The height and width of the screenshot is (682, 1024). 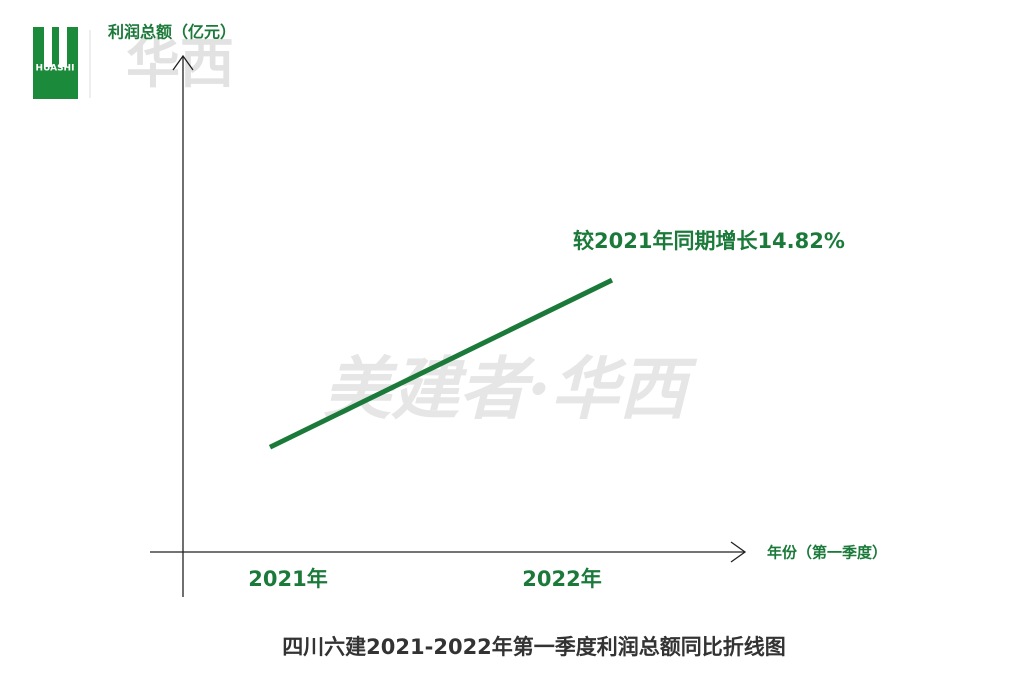 I want to click on watermark: 美建者·华西, so click(x=510, y=390).